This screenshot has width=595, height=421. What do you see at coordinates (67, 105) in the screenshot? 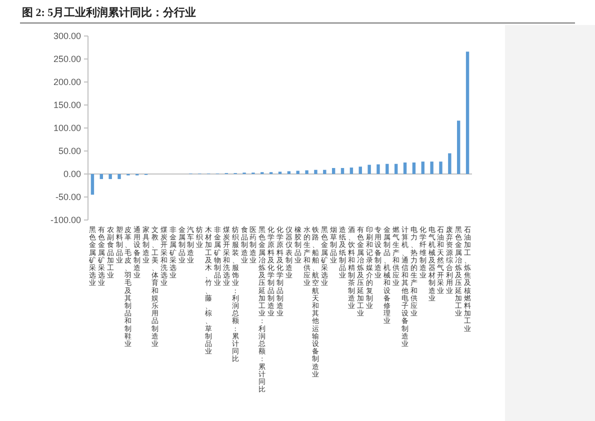
I see `y-tick-label: 150.00` at bounding box center [67, 105].